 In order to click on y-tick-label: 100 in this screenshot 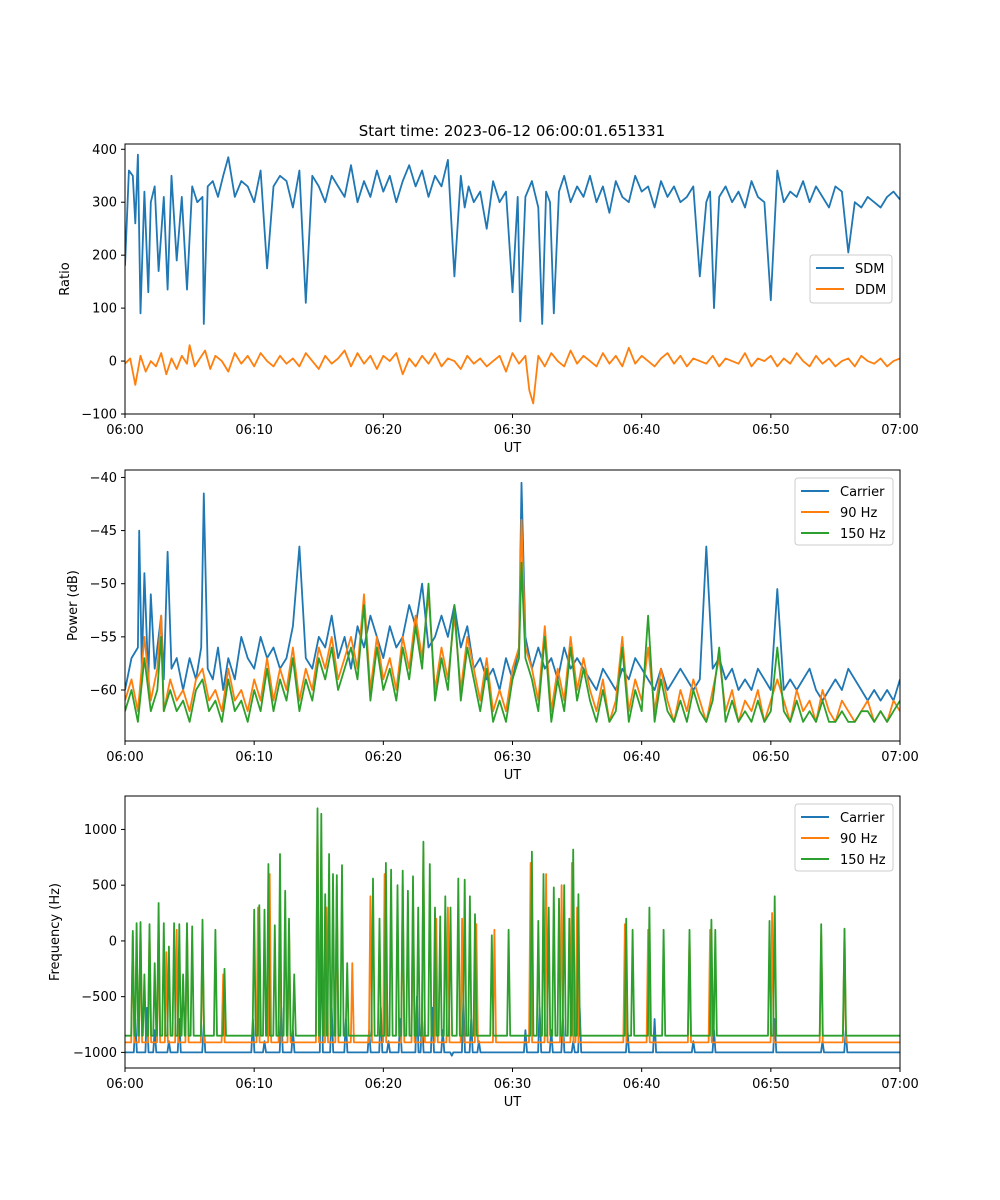, I will do `click(104, 309)`.